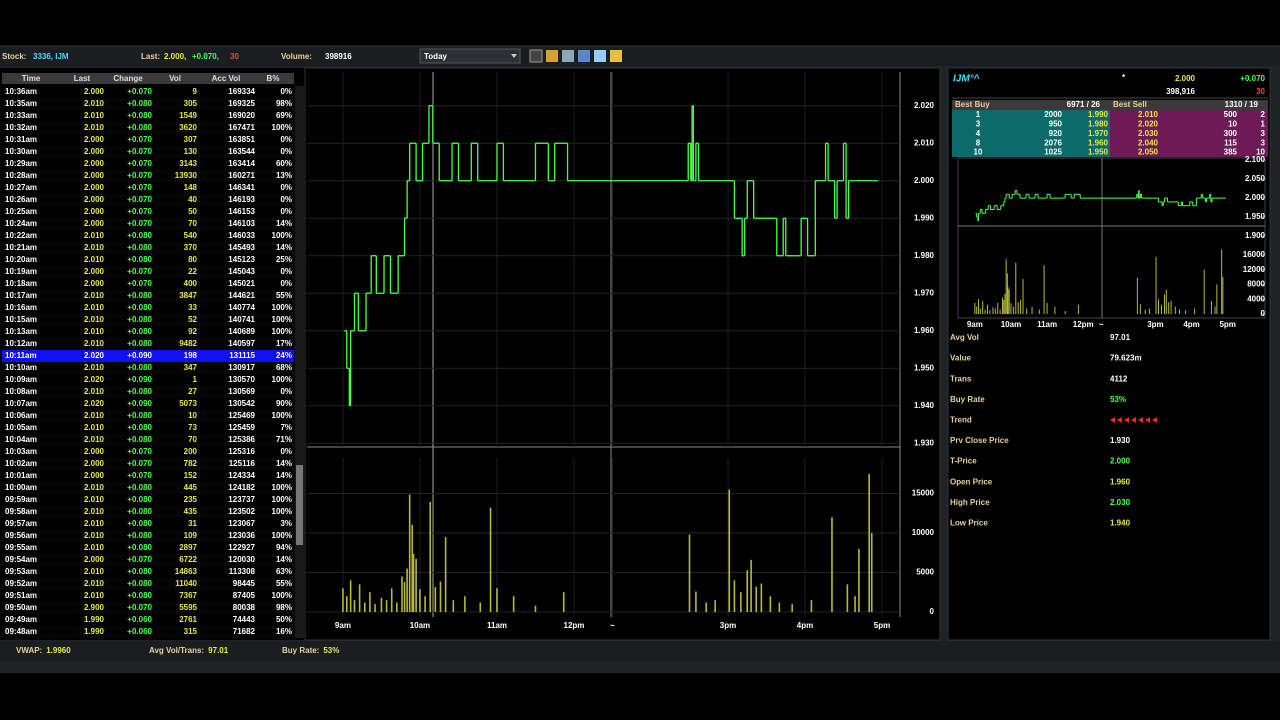  I want to click on order-book-cell: 1.980, so click(1098, 124).